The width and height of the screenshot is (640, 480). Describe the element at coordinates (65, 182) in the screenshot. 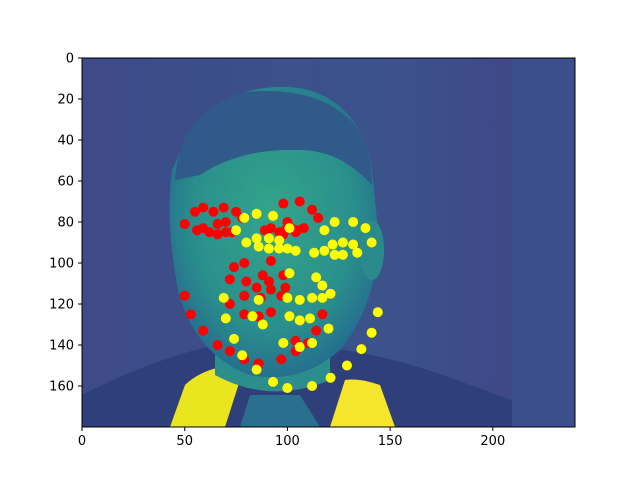

I see `y-tick-label: 60` at that location.